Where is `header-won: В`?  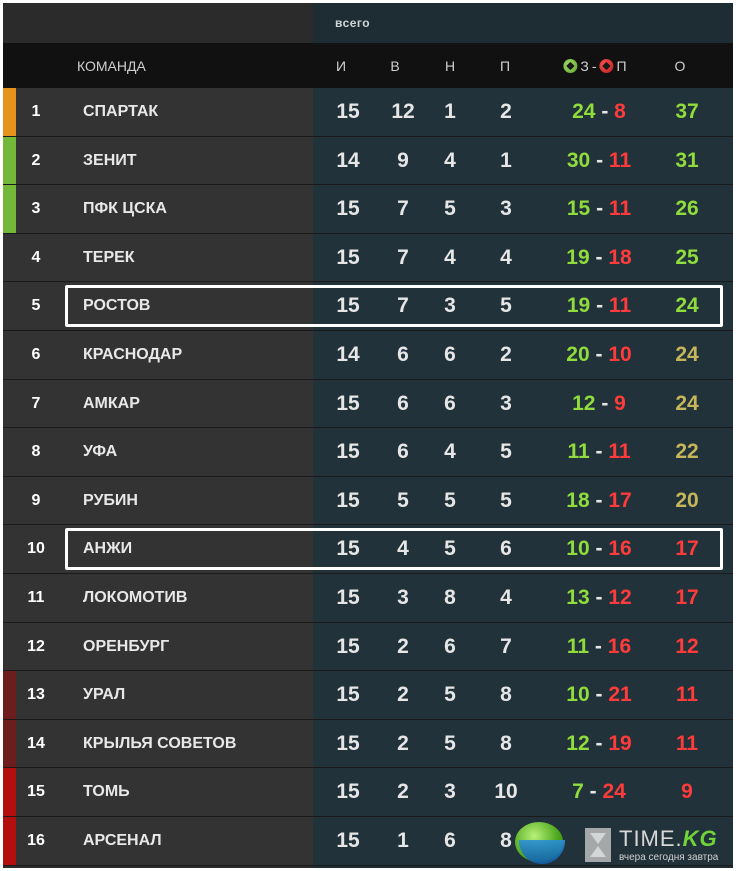 header-won: В is located at coordinates (395, 66).